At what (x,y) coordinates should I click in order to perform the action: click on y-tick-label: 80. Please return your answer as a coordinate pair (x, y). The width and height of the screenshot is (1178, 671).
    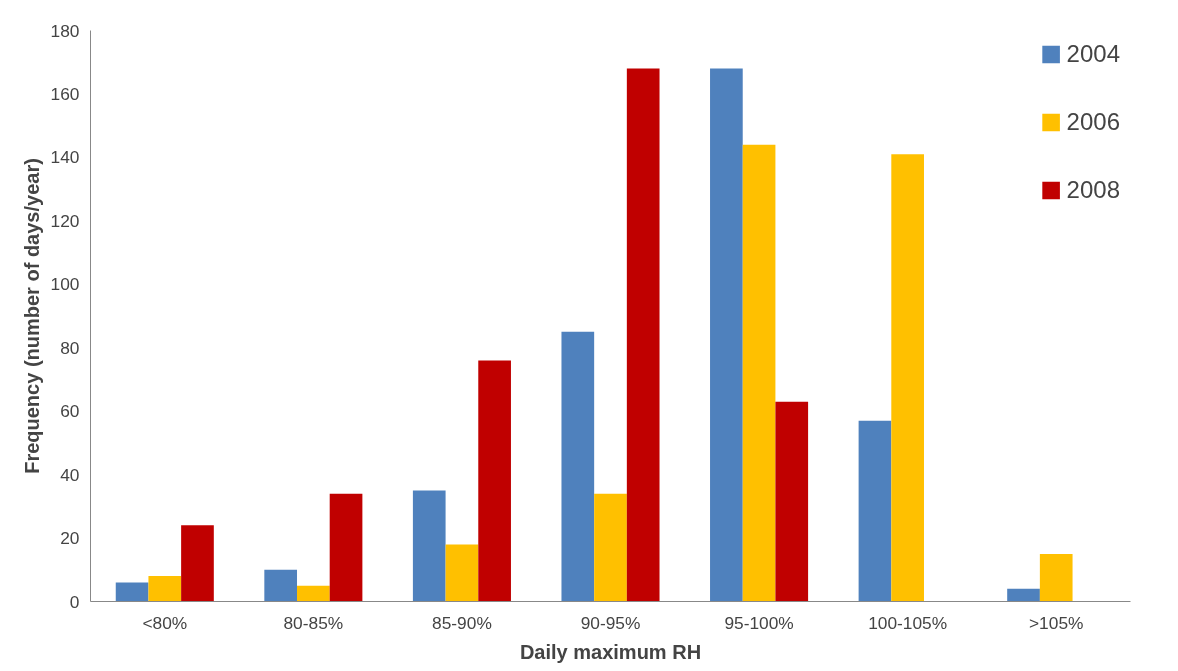
    Looking at the image, I should click on (70, 347).